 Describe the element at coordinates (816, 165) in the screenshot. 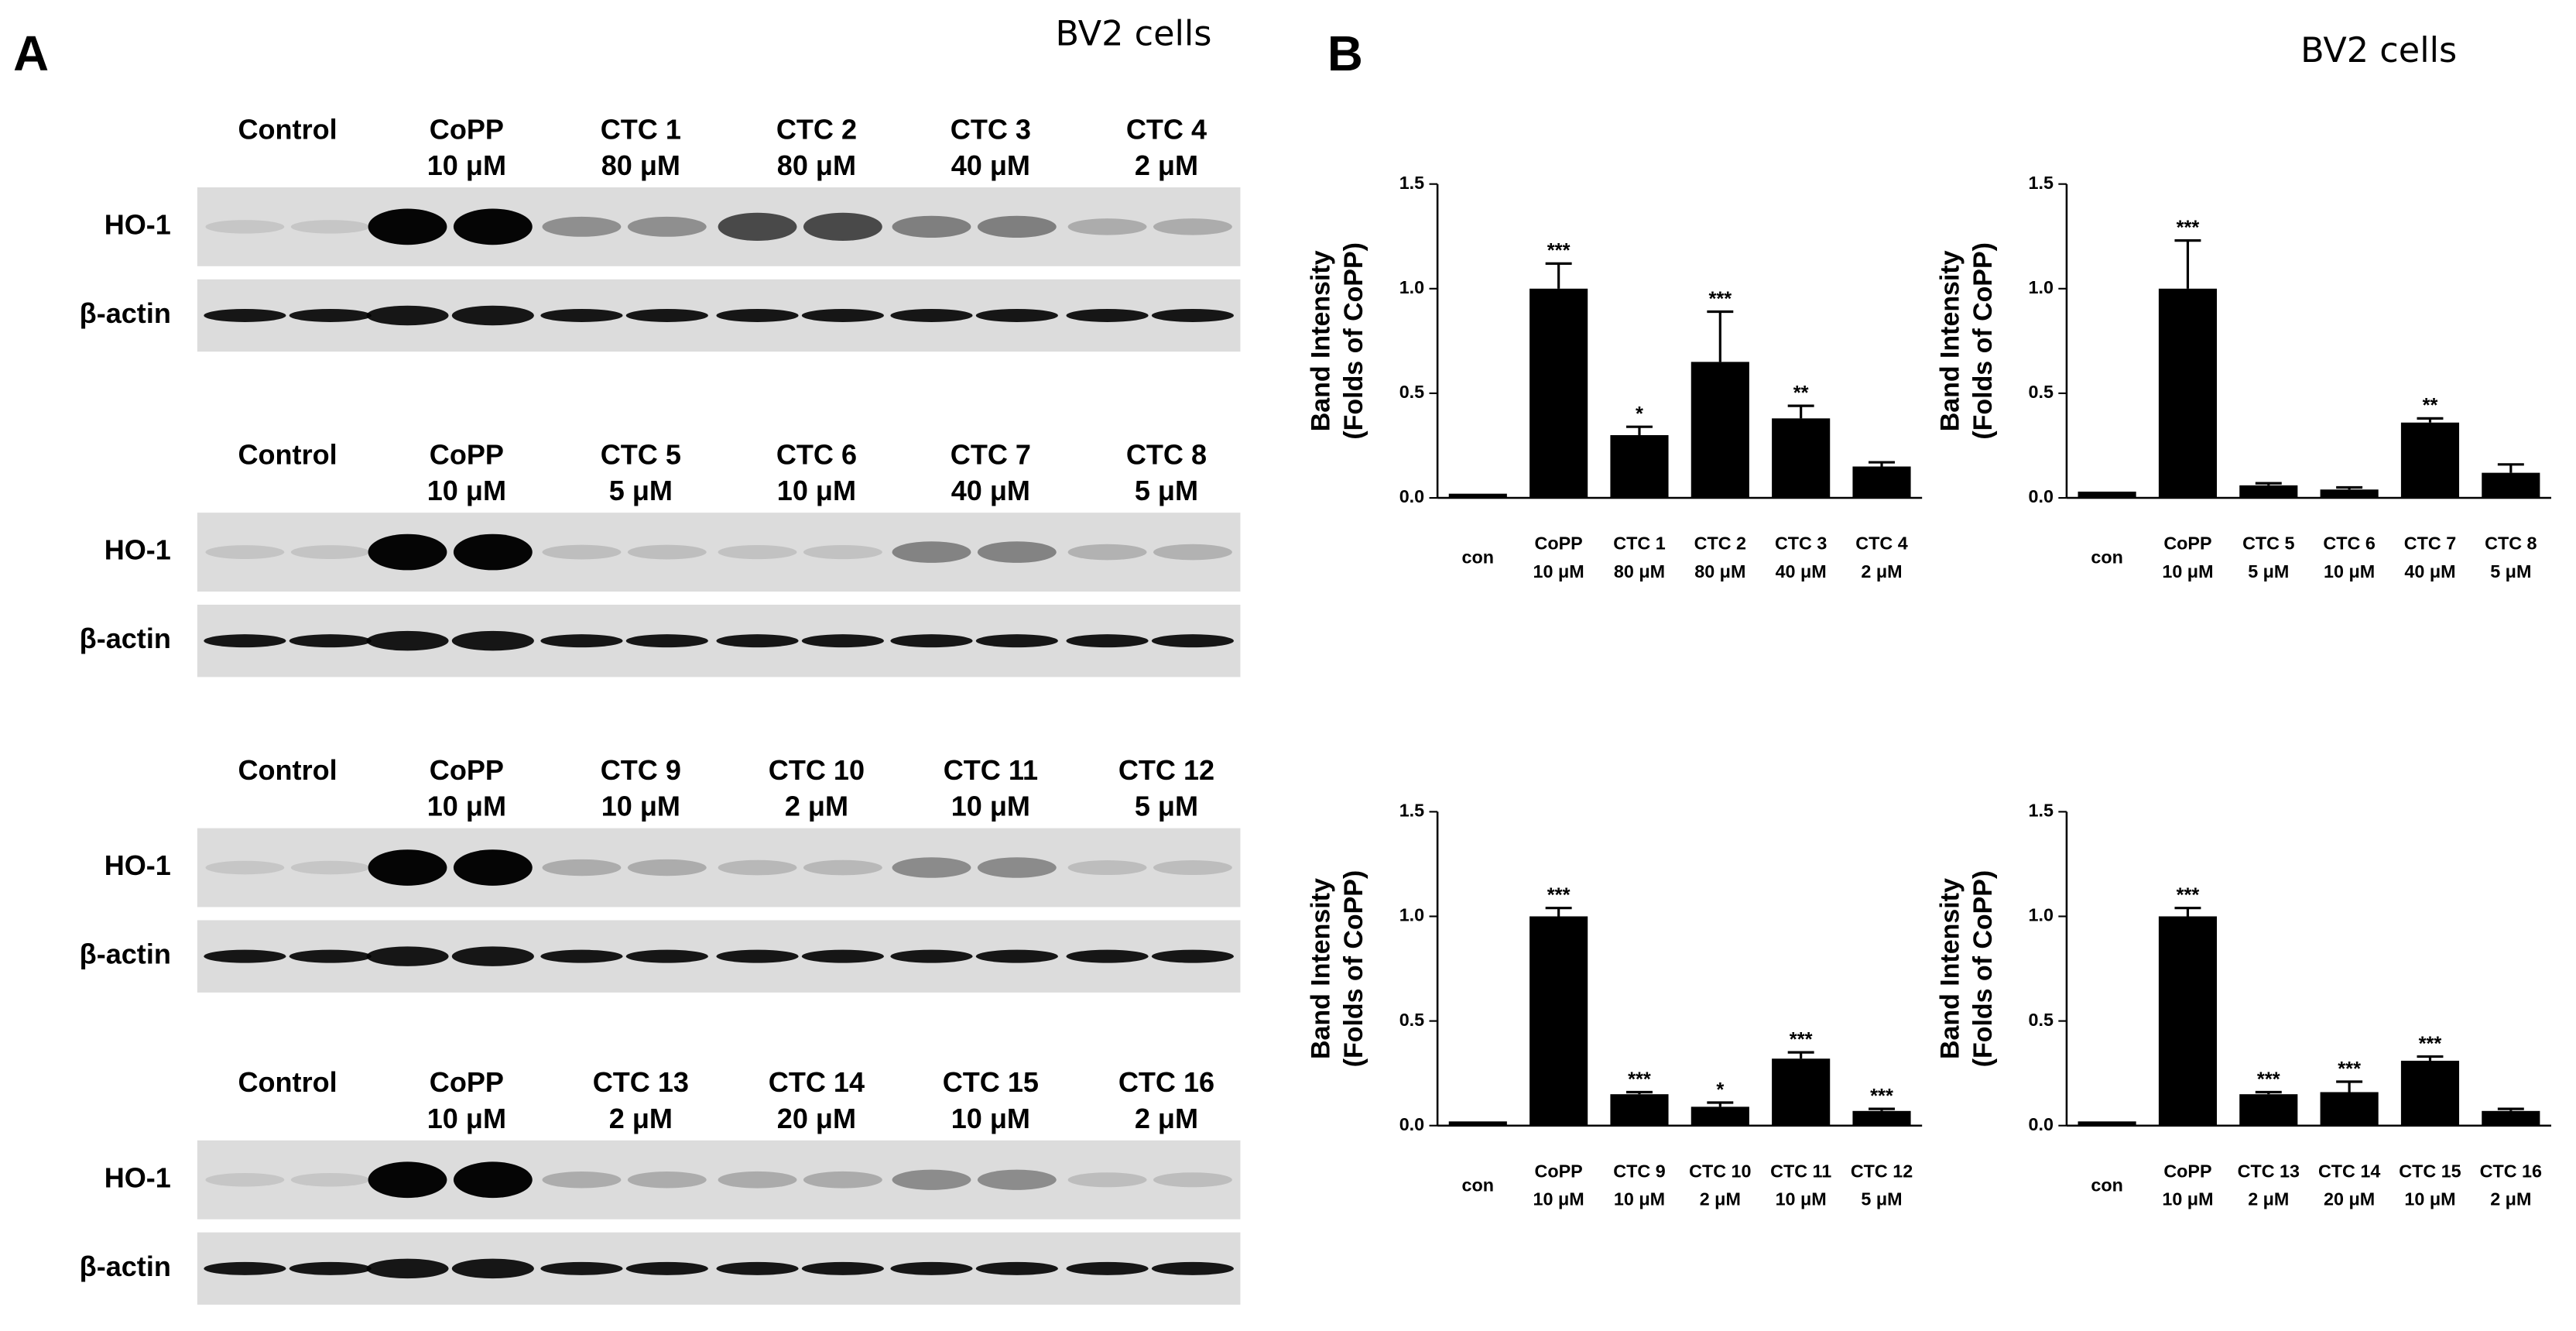

I see `lane-label: 80 μM` at that location.